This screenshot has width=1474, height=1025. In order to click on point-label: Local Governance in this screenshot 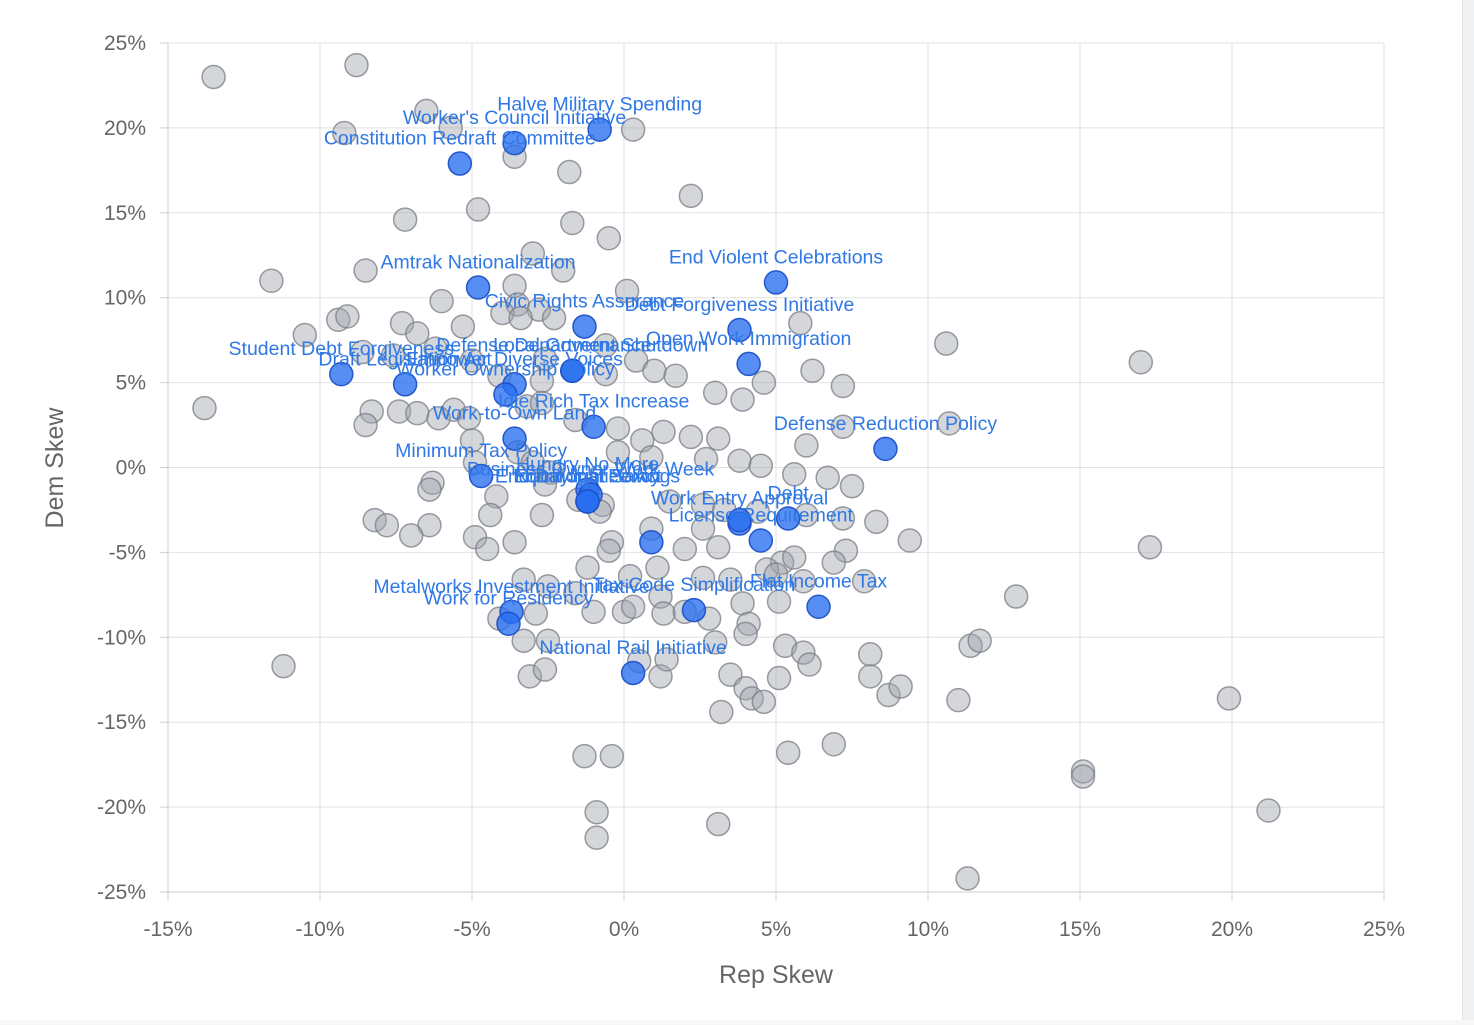, I will do `click(572, 346)`.